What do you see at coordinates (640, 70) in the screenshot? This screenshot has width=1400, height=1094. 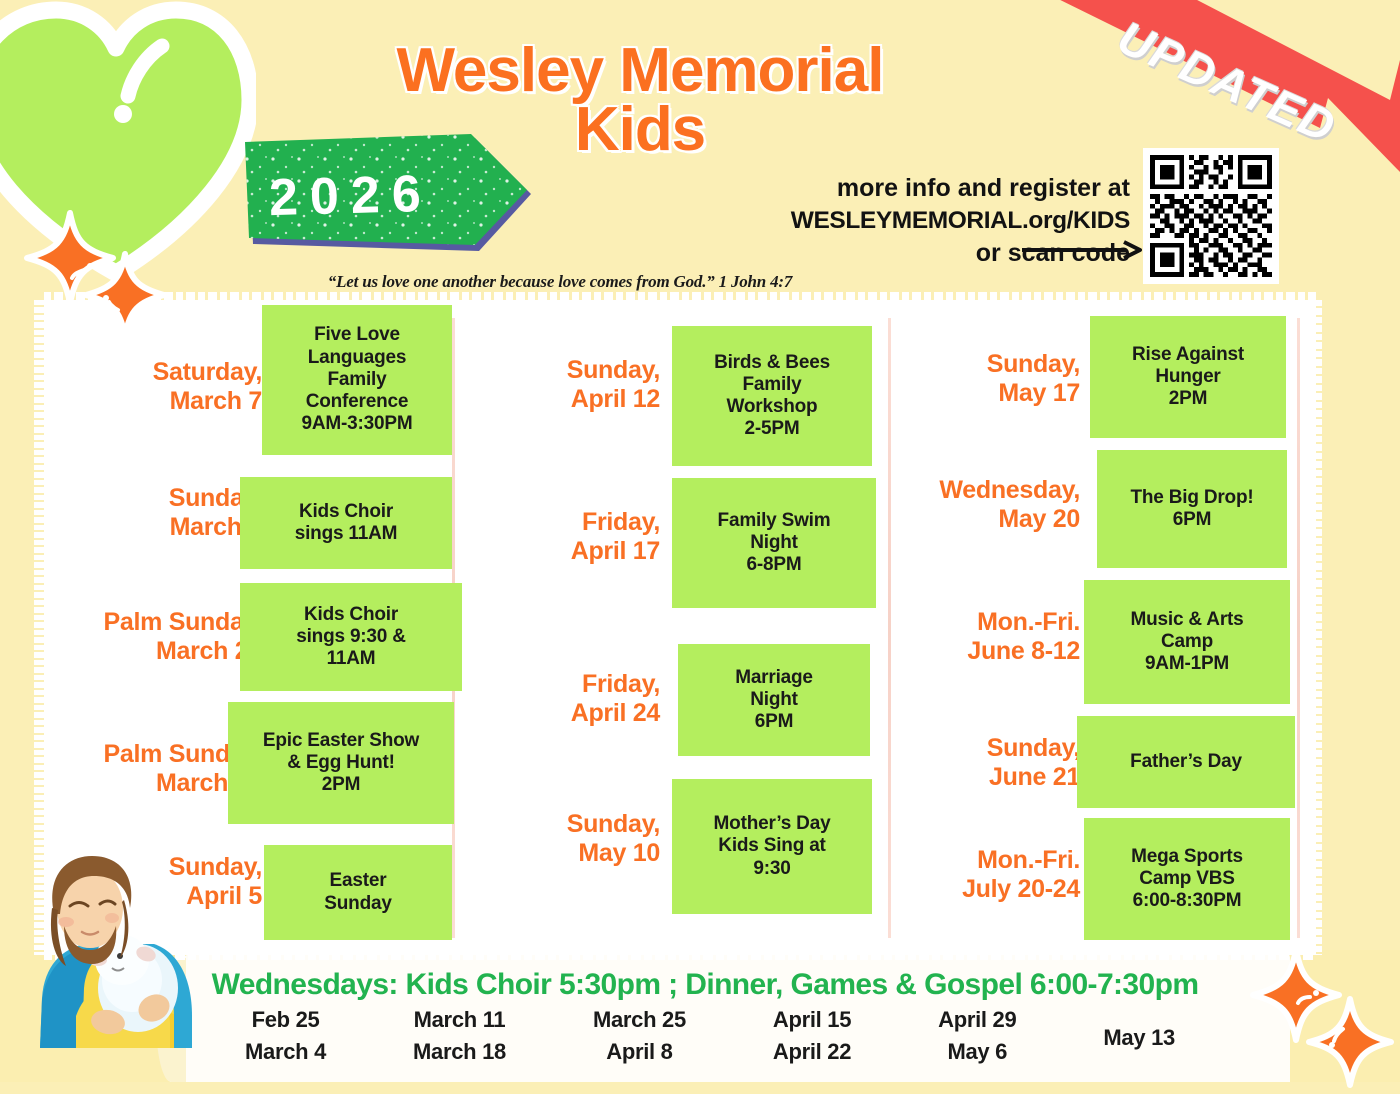 I see `title-line-1: Wesley Memorial` at bounding box center [640, 70].